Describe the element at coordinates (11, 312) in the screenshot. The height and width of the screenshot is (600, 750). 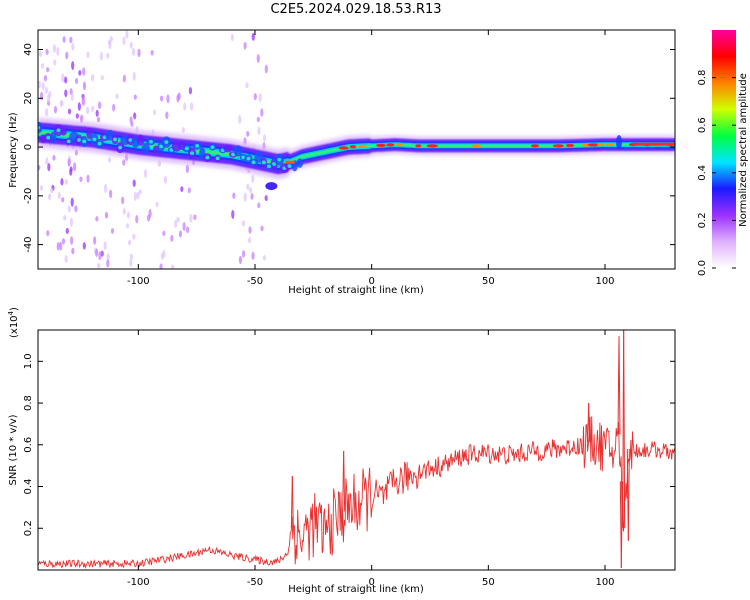
I see `snr-y-scale-exponent: 4` at that location.